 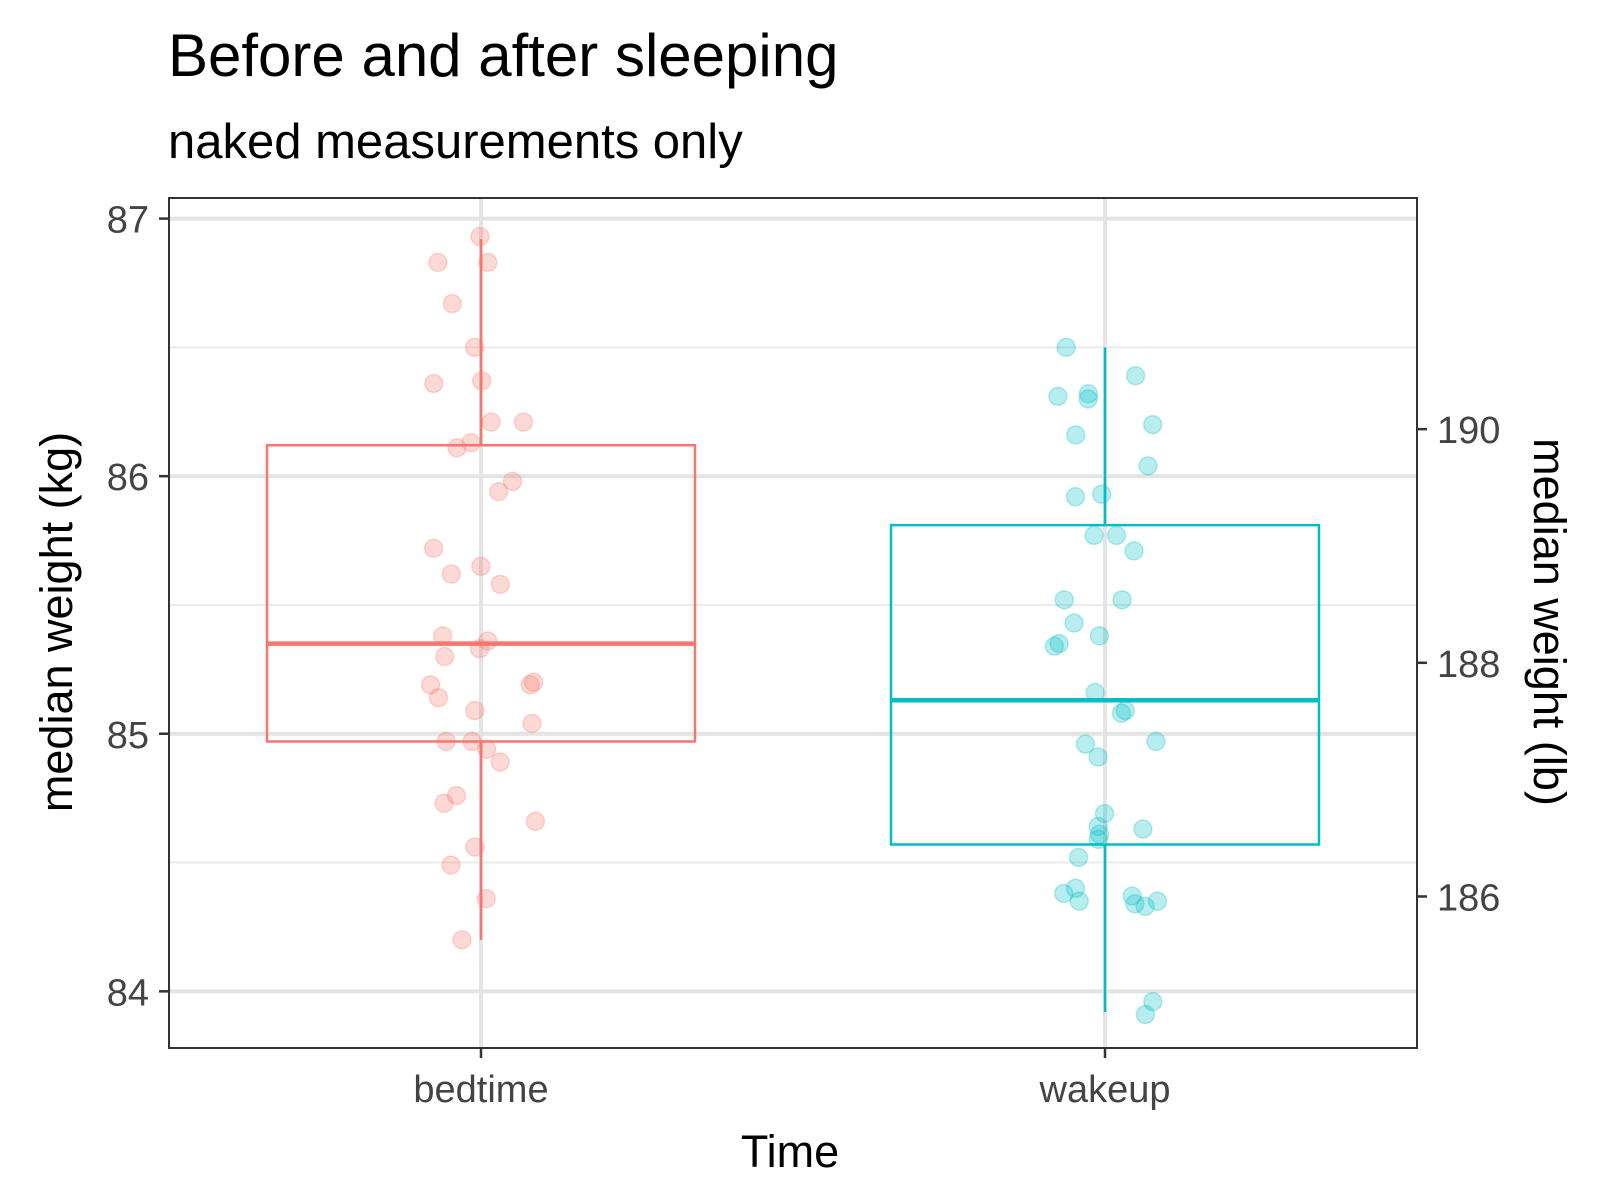 What do you see at coordinates (1468, 431) in the screenshot?
I see `y-tick-label-right: 190` at bounding box center [1468, 431].